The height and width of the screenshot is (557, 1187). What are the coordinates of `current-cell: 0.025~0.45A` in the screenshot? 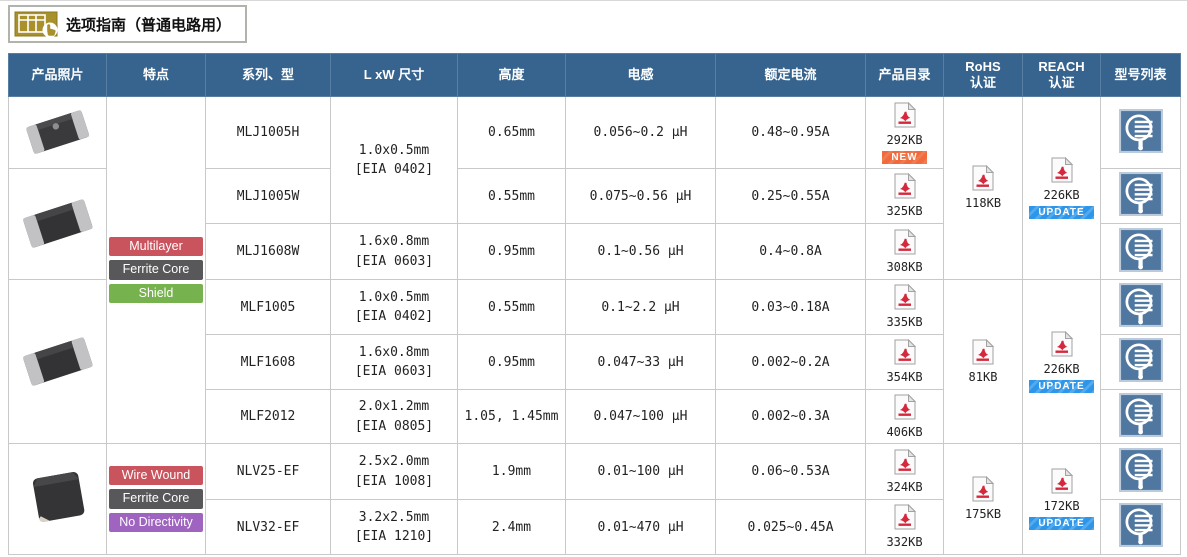 It's located at (790, 527).